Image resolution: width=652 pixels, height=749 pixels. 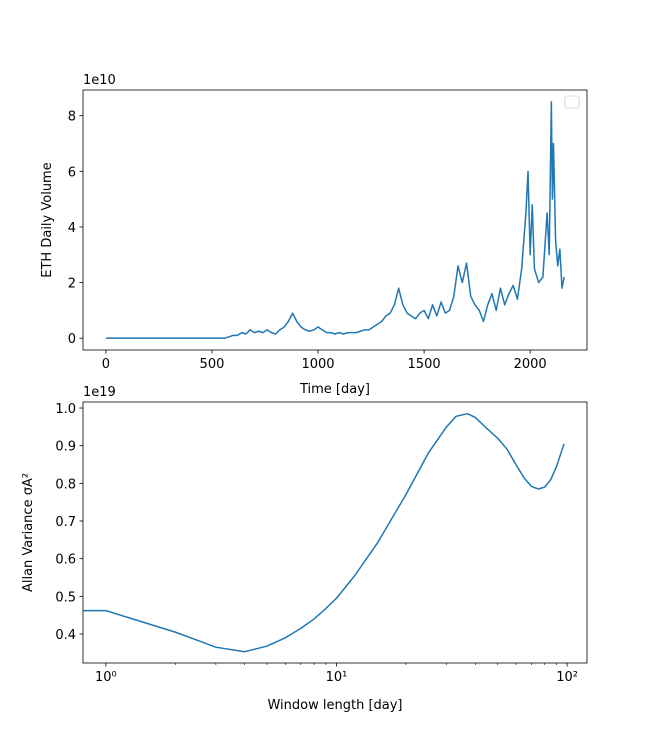 What do you see at coordinates (65, 635) in the screenshot?
I see `y-tick-label: 0.4` at bounding box center [65, 635].